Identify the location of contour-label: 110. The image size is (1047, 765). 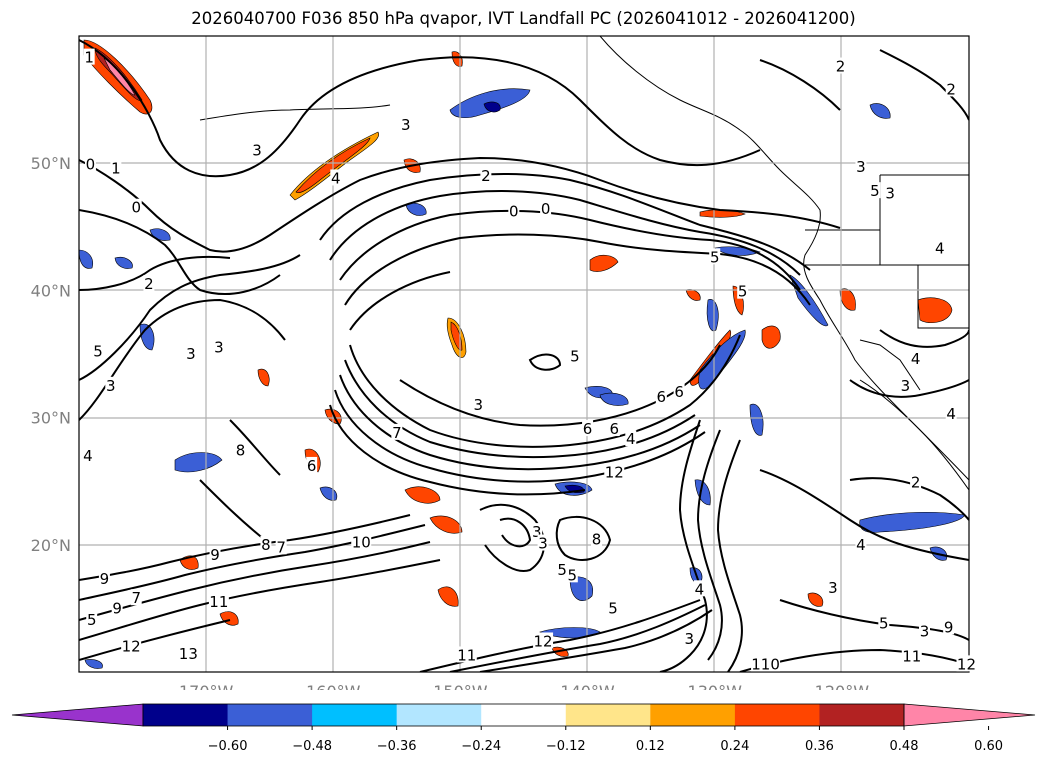
(765, 664).